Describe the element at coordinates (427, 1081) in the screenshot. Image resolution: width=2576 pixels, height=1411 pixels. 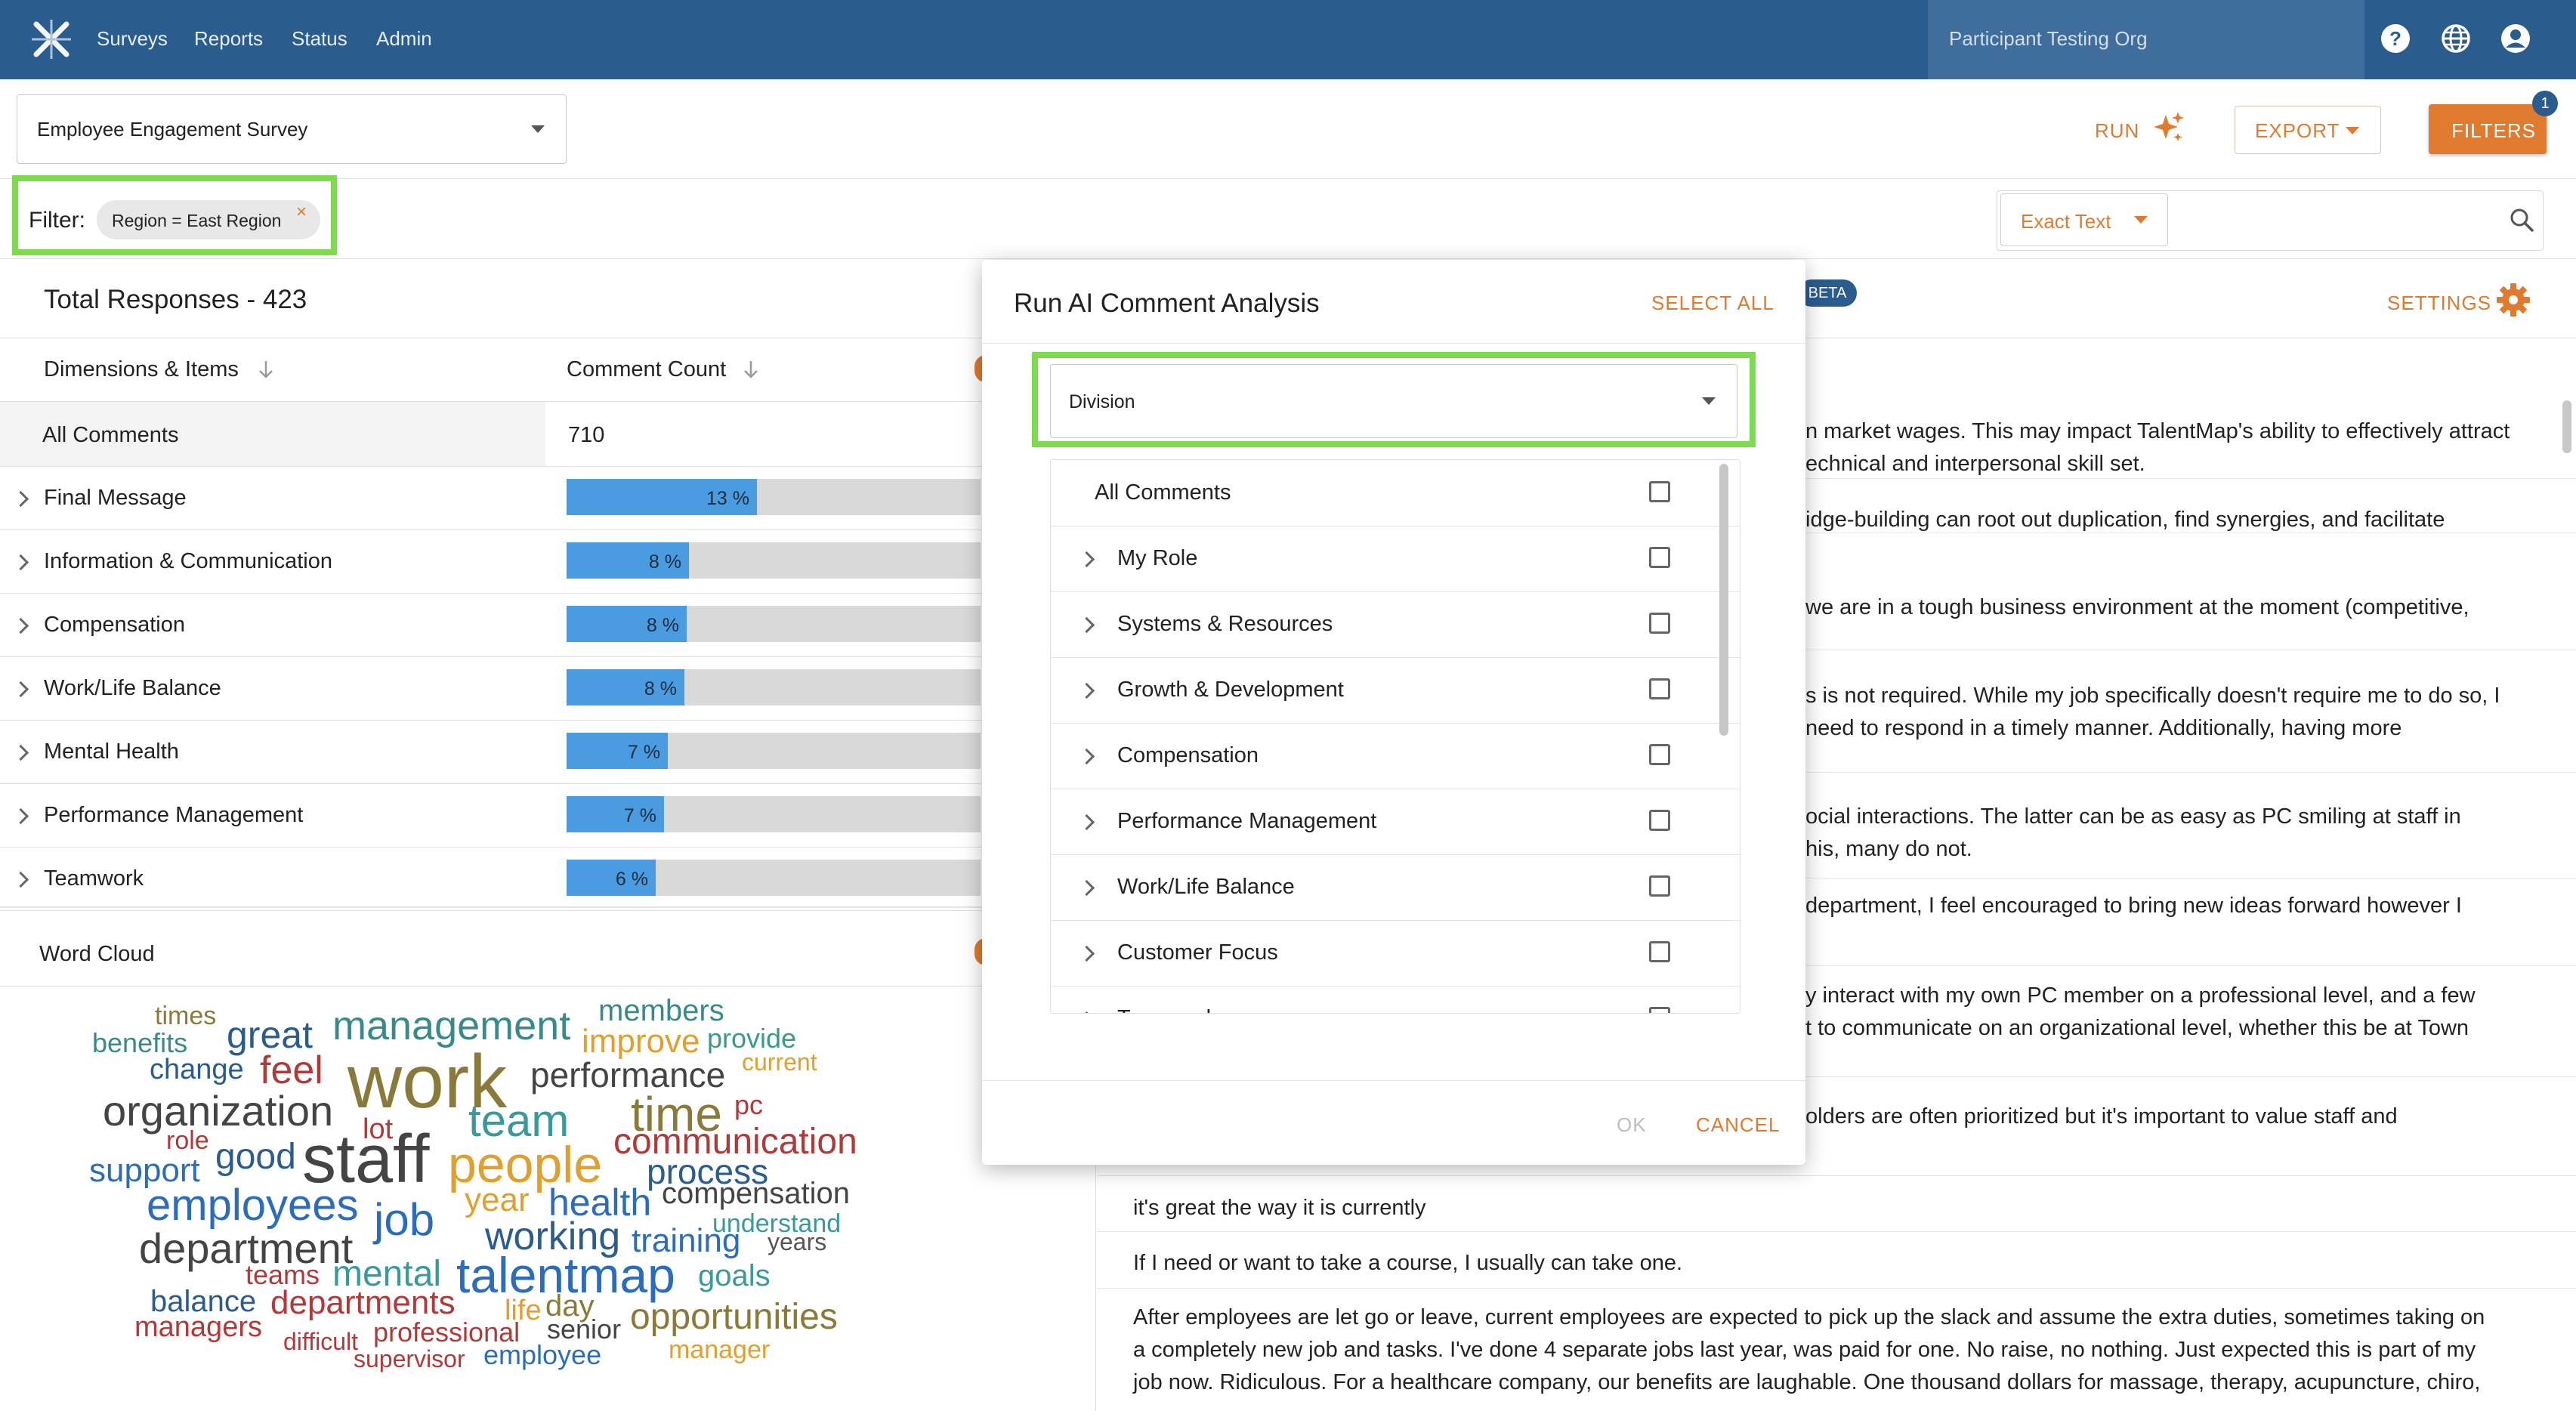
I see `word-cloud-word: work` at that location.